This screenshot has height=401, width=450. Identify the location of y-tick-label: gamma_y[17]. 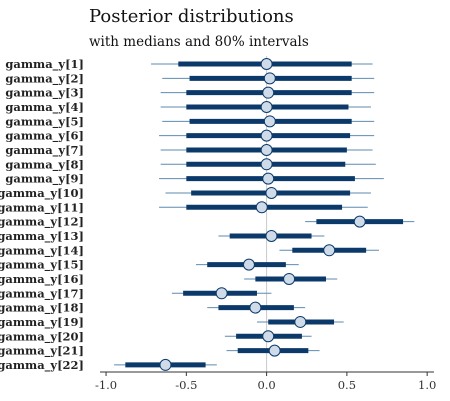
(42, 293).